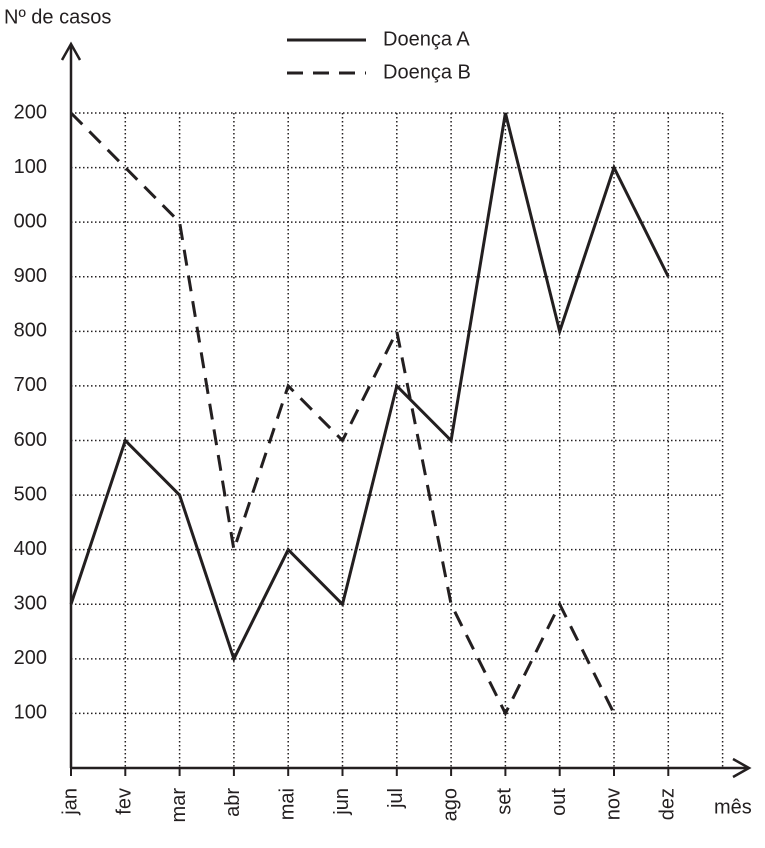  I want to click on x-tick-label: out, so click(559, 802).